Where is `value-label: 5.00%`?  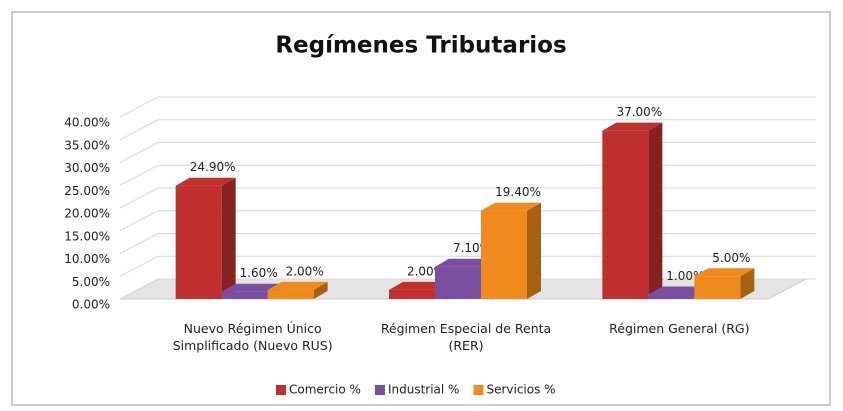 value-label: 5.00% is located at coordinates (731, 258).